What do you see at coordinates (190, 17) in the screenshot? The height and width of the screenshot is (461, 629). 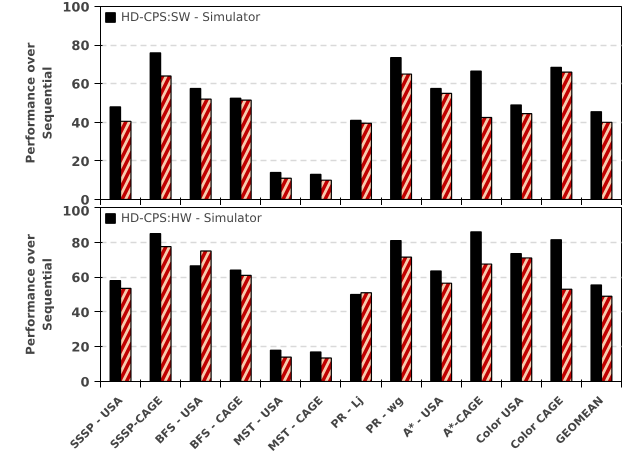 I see `legend-label: HD-CPS:SW - Simulator` at bounding box center [190, 17].